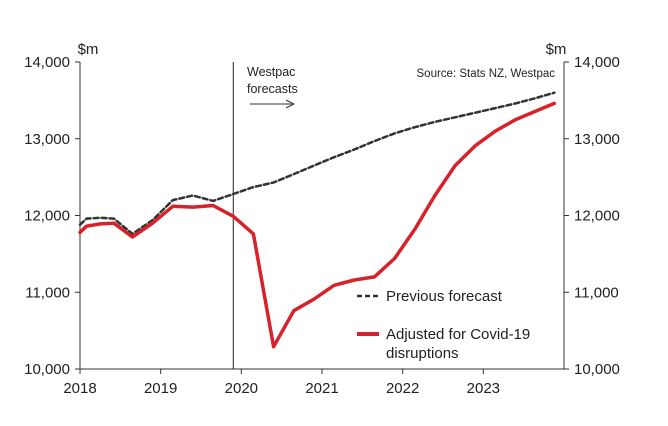 The width and height of the screenshot is (668, 426). I want to click on y-tick-label-right: 14,000, so click(597, 62).